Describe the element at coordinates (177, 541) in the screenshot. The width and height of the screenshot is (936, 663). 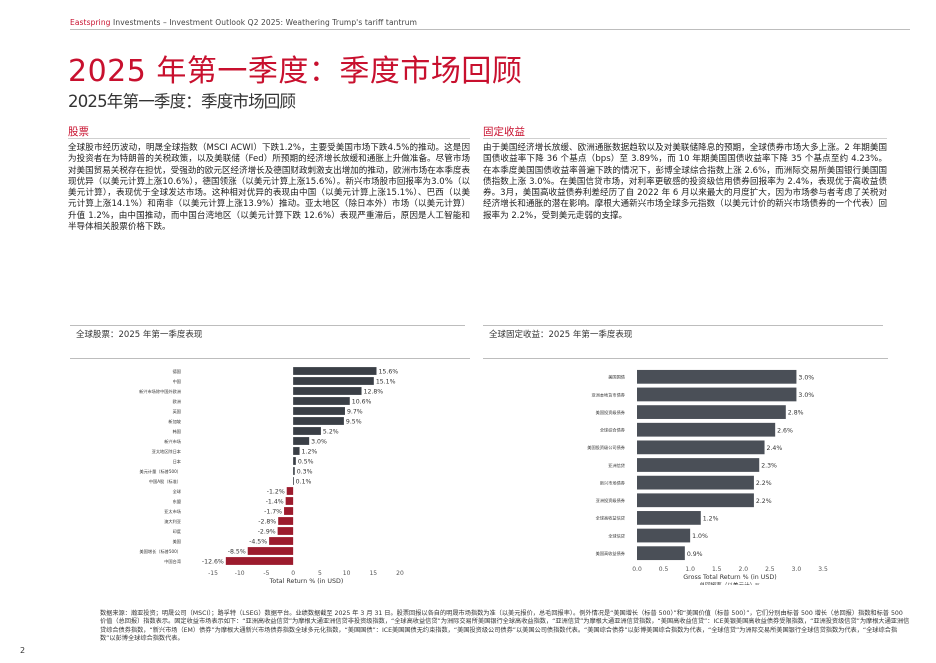
I see `category-label-0-17: 美国` at that location.